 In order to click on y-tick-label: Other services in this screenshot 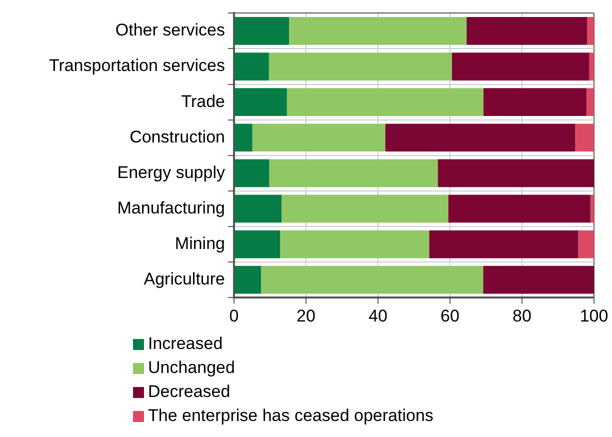, I will do `click(170, 30)`.